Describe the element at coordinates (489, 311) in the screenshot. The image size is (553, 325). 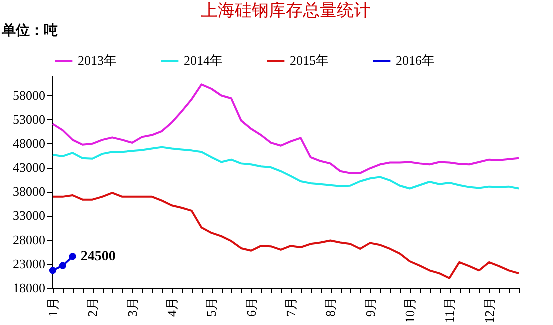
I see `x-tick-label: 12月` at that location.